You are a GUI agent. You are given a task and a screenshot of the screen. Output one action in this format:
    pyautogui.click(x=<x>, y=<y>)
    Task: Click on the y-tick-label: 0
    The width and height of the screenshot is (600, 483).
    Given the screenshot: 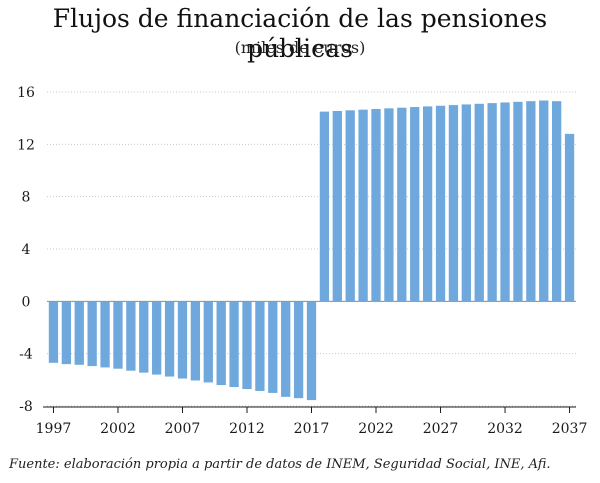 What is the action you would take?
    pyautogui.click(x=26, y=302)
    